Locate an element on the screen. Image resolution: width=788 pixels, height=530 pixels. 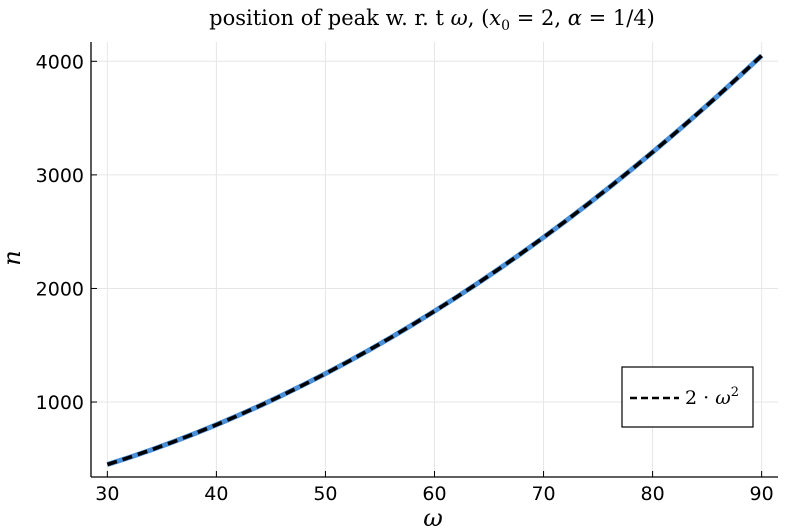
title-eq2: = 1/4) is located at coordinates (618, 18).